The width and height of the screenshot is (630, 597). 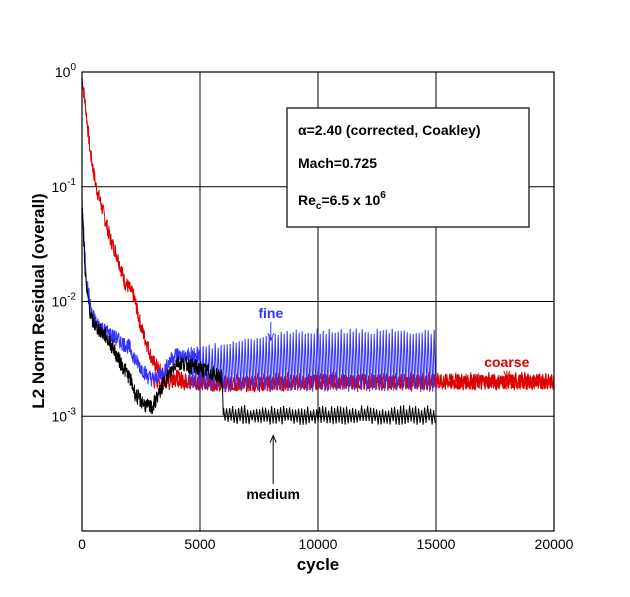 What do you see at coordinates (82, 544) in the screenshot?
I see `x-tick-label: 0` at bounding box center [82, 544].